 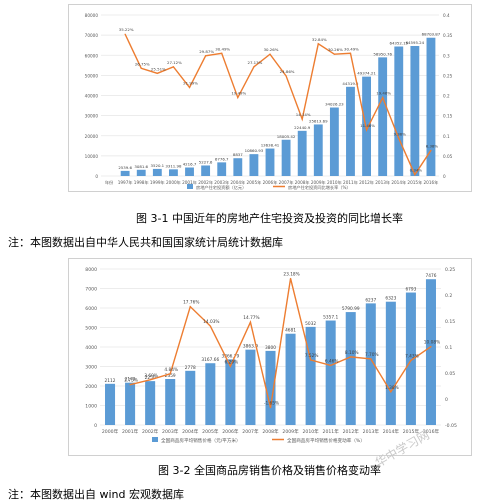 What do you see at coordinates (431, 431) in the screenshot?
I see `chart2-x-tick: 2016年` at bounding box center [431, 431].